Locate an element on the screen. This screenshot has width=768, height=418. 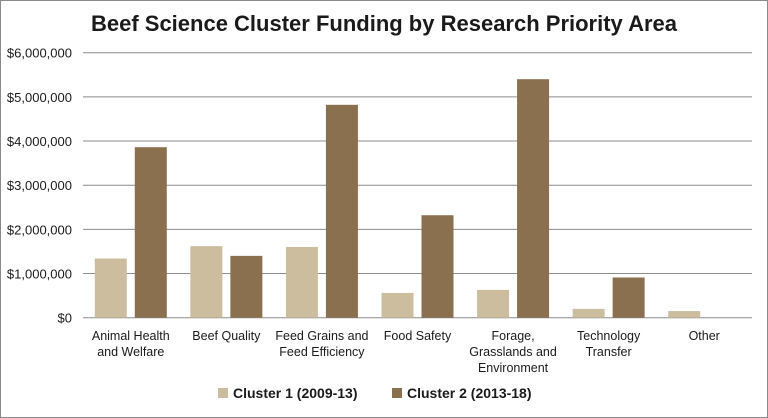
x-tick-label-line: and Welfare is located at coordinates (130, 352).